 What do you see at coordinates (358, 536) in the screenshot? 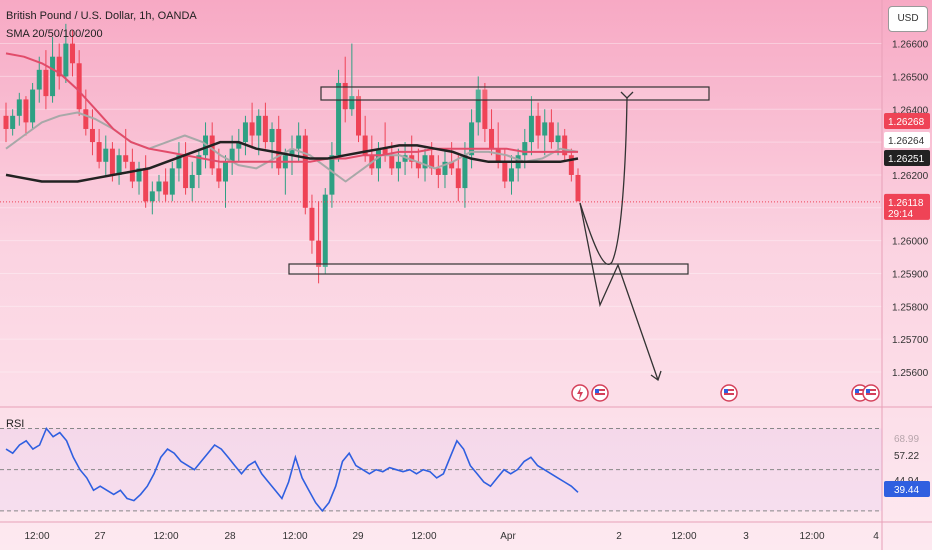
I see `time-tick-label: 29` at bounding box center [358, 536].